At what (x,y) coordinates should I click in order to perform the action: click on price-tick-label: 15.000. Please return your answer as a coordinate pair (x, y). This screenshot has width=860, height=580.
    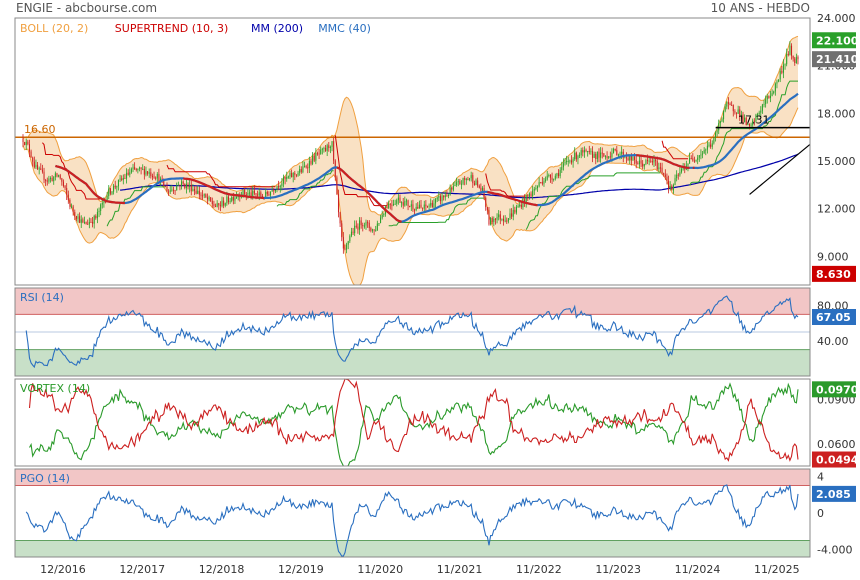
    Looking at the image, I should click on (836, 161).